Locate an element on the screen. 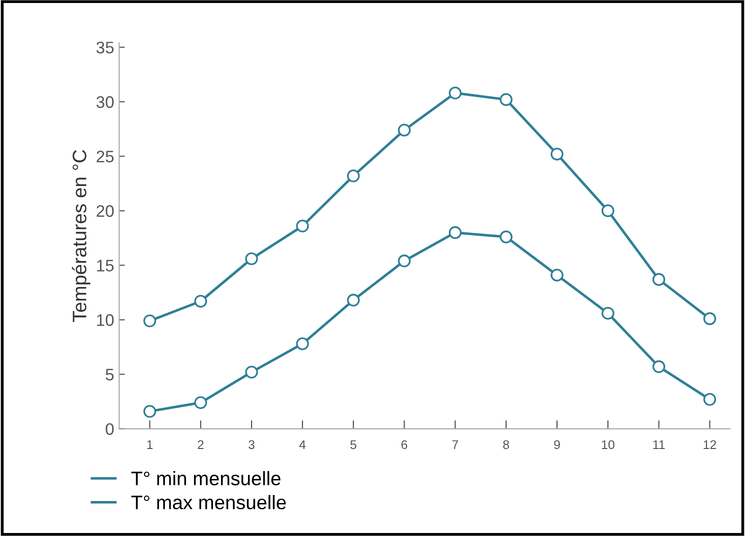  y-tick-label: 15 is located at coordinates (105, 266).